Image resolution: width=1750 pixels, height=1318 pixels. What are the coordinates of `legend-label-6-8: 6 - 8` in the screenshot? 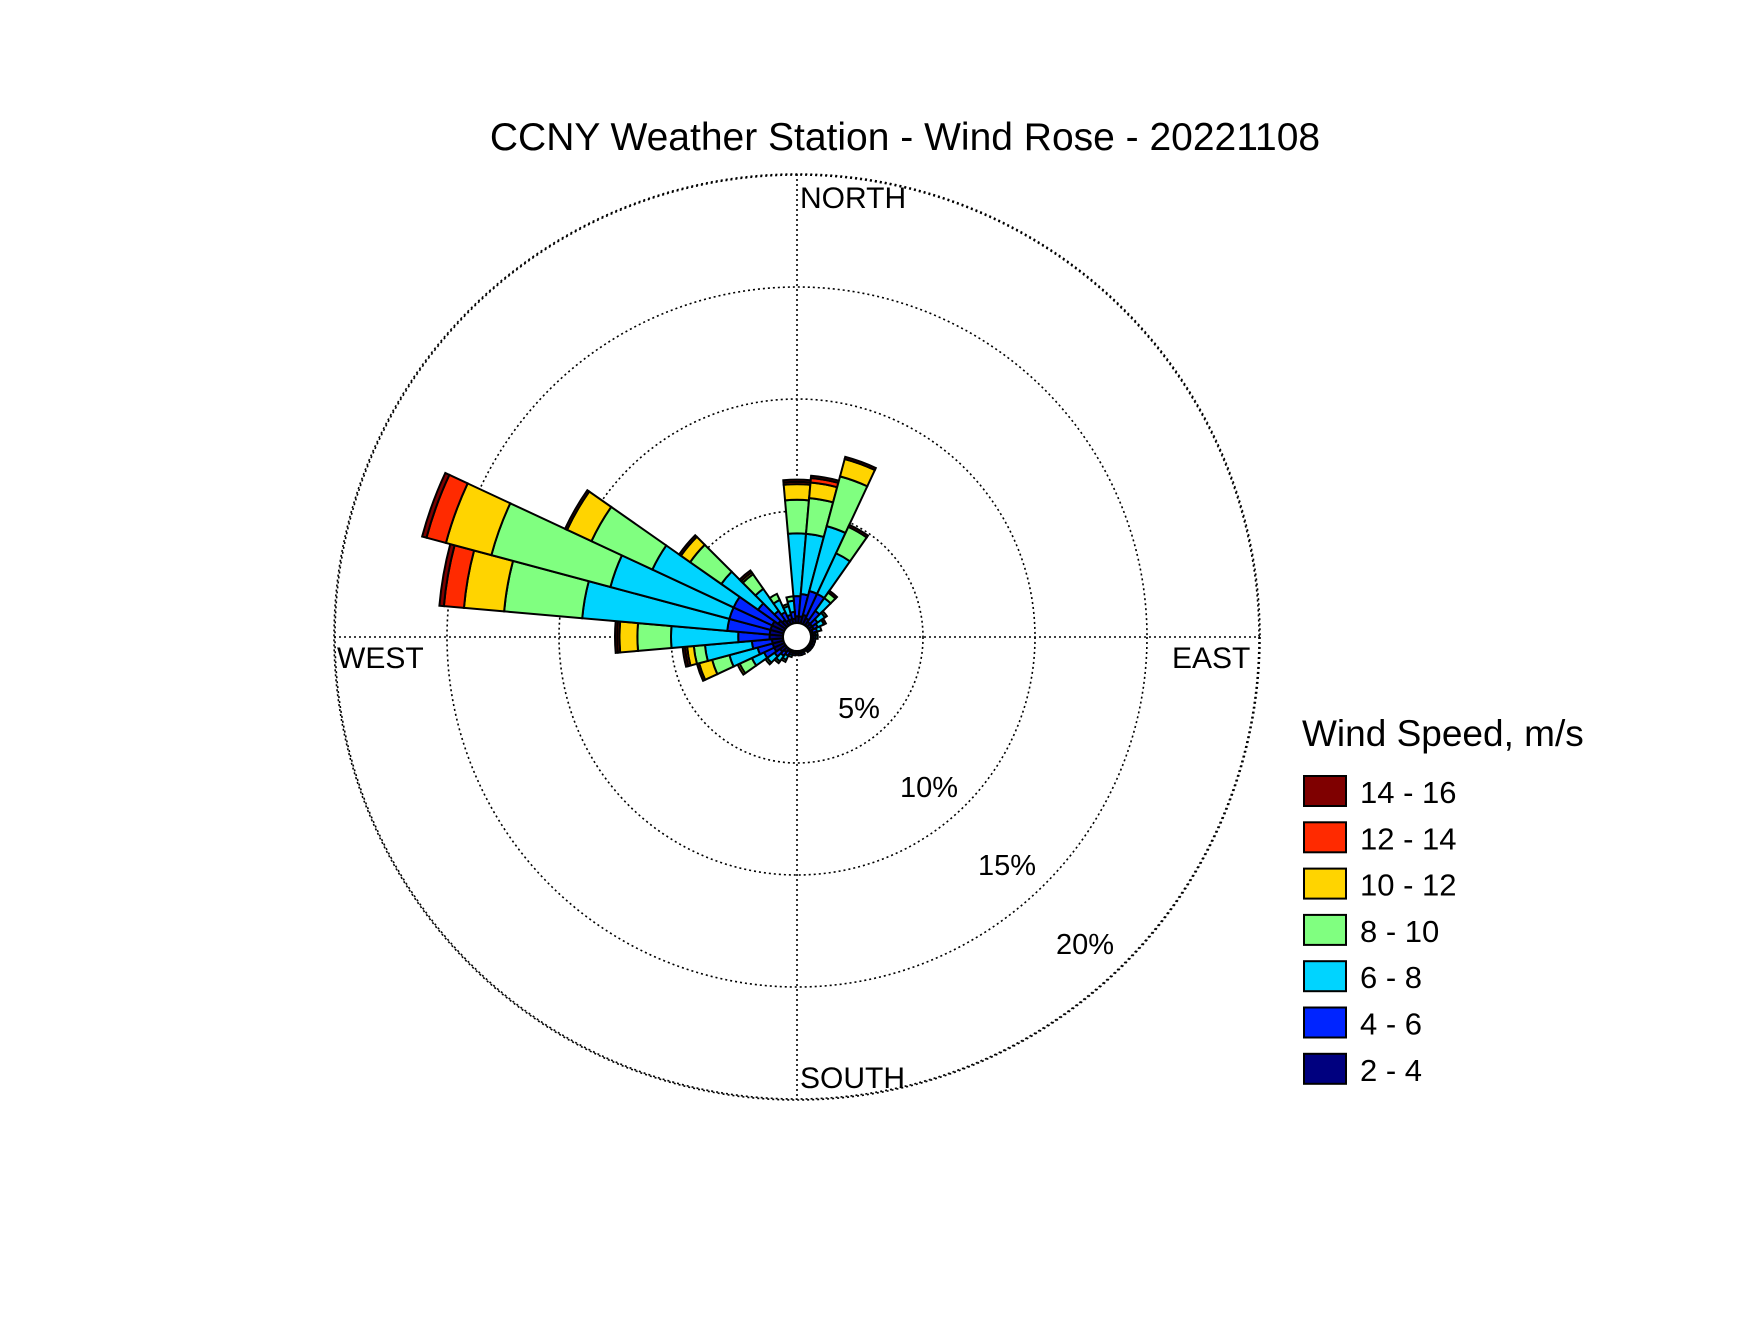 It's located at (1391, 977).